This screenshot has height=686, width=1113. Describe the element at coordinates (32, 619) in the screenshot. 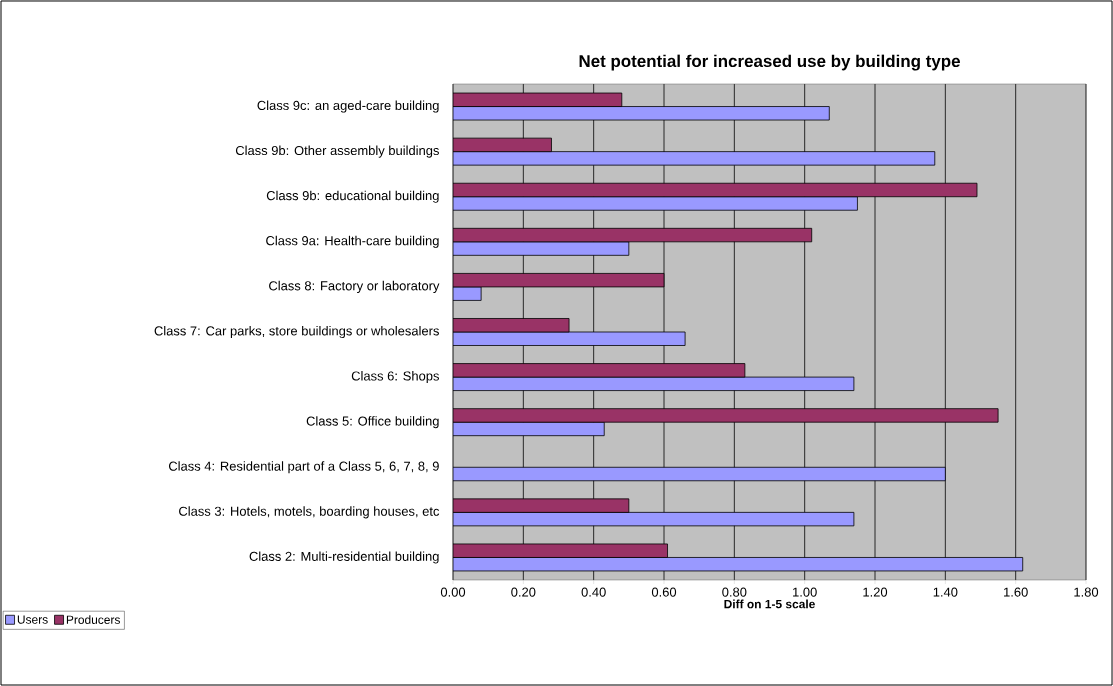

I see `legend-label: Users` at that location.